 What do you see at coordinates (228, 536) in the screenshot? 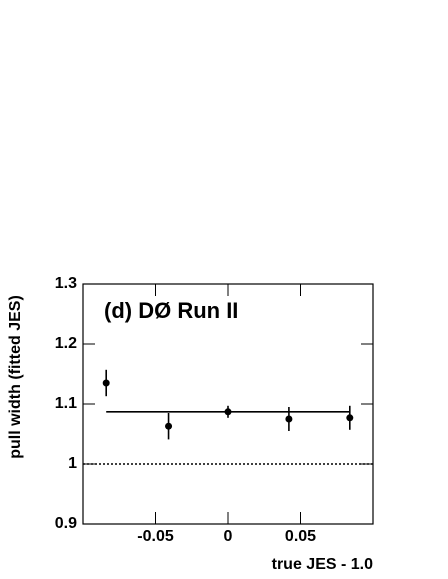
I see `x-tick-label: 0` at bounding box center [228, 536].